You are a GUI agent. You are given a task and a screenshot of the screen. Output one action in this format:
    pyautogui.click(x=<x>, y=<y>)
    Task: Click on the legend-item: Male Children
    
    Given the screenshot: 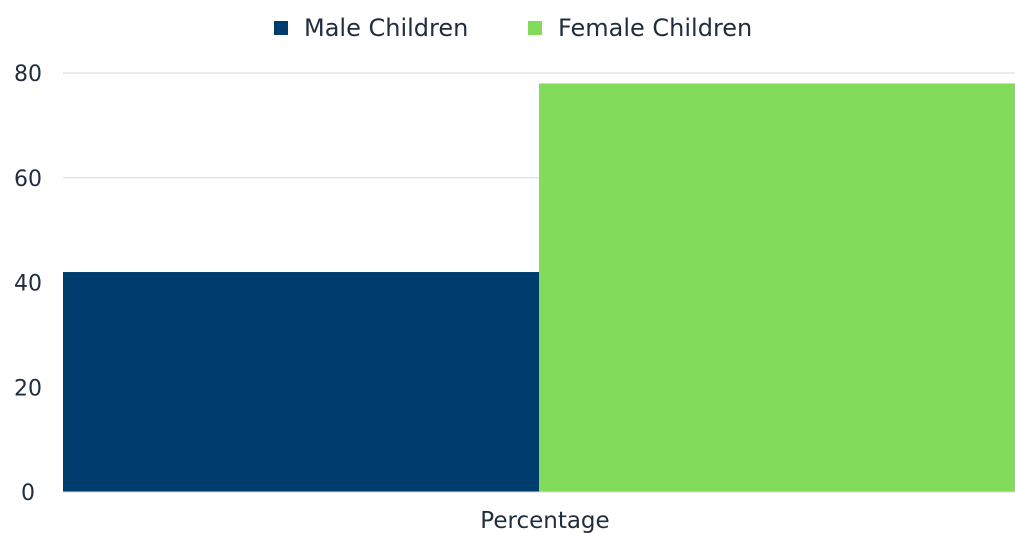 What is the action you would take?
    pyautogui.click(x=371, y=28)
    